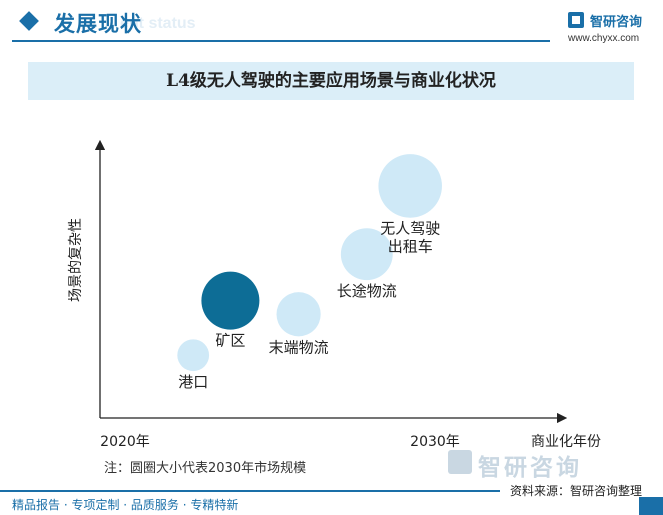  Describe the element at coordinates (125, 442) in the screenshot. I see `x-tick-label-0: 2020年` at that location.